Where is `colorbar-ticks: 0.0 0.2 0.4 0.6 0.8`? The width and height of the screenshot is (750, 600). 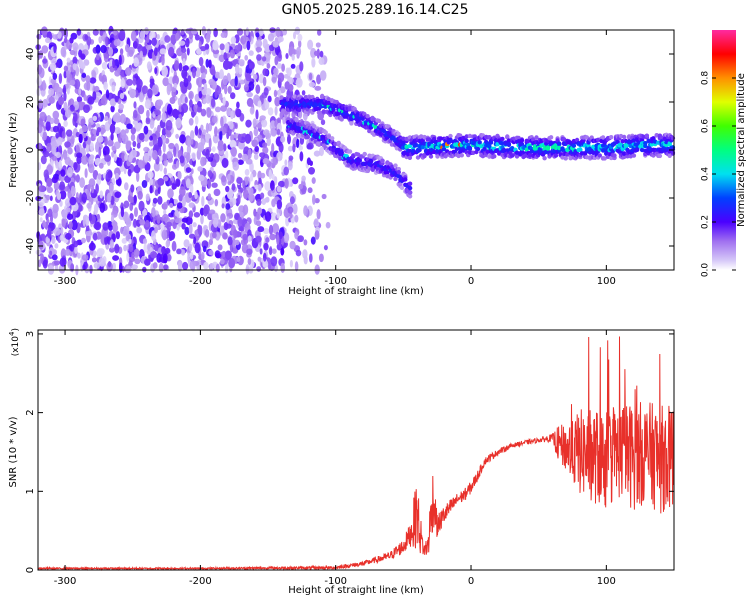 colorbar-ticks: 0.0 0.2 0.4 0.6 0.8 is located at coordinates (718, 174).